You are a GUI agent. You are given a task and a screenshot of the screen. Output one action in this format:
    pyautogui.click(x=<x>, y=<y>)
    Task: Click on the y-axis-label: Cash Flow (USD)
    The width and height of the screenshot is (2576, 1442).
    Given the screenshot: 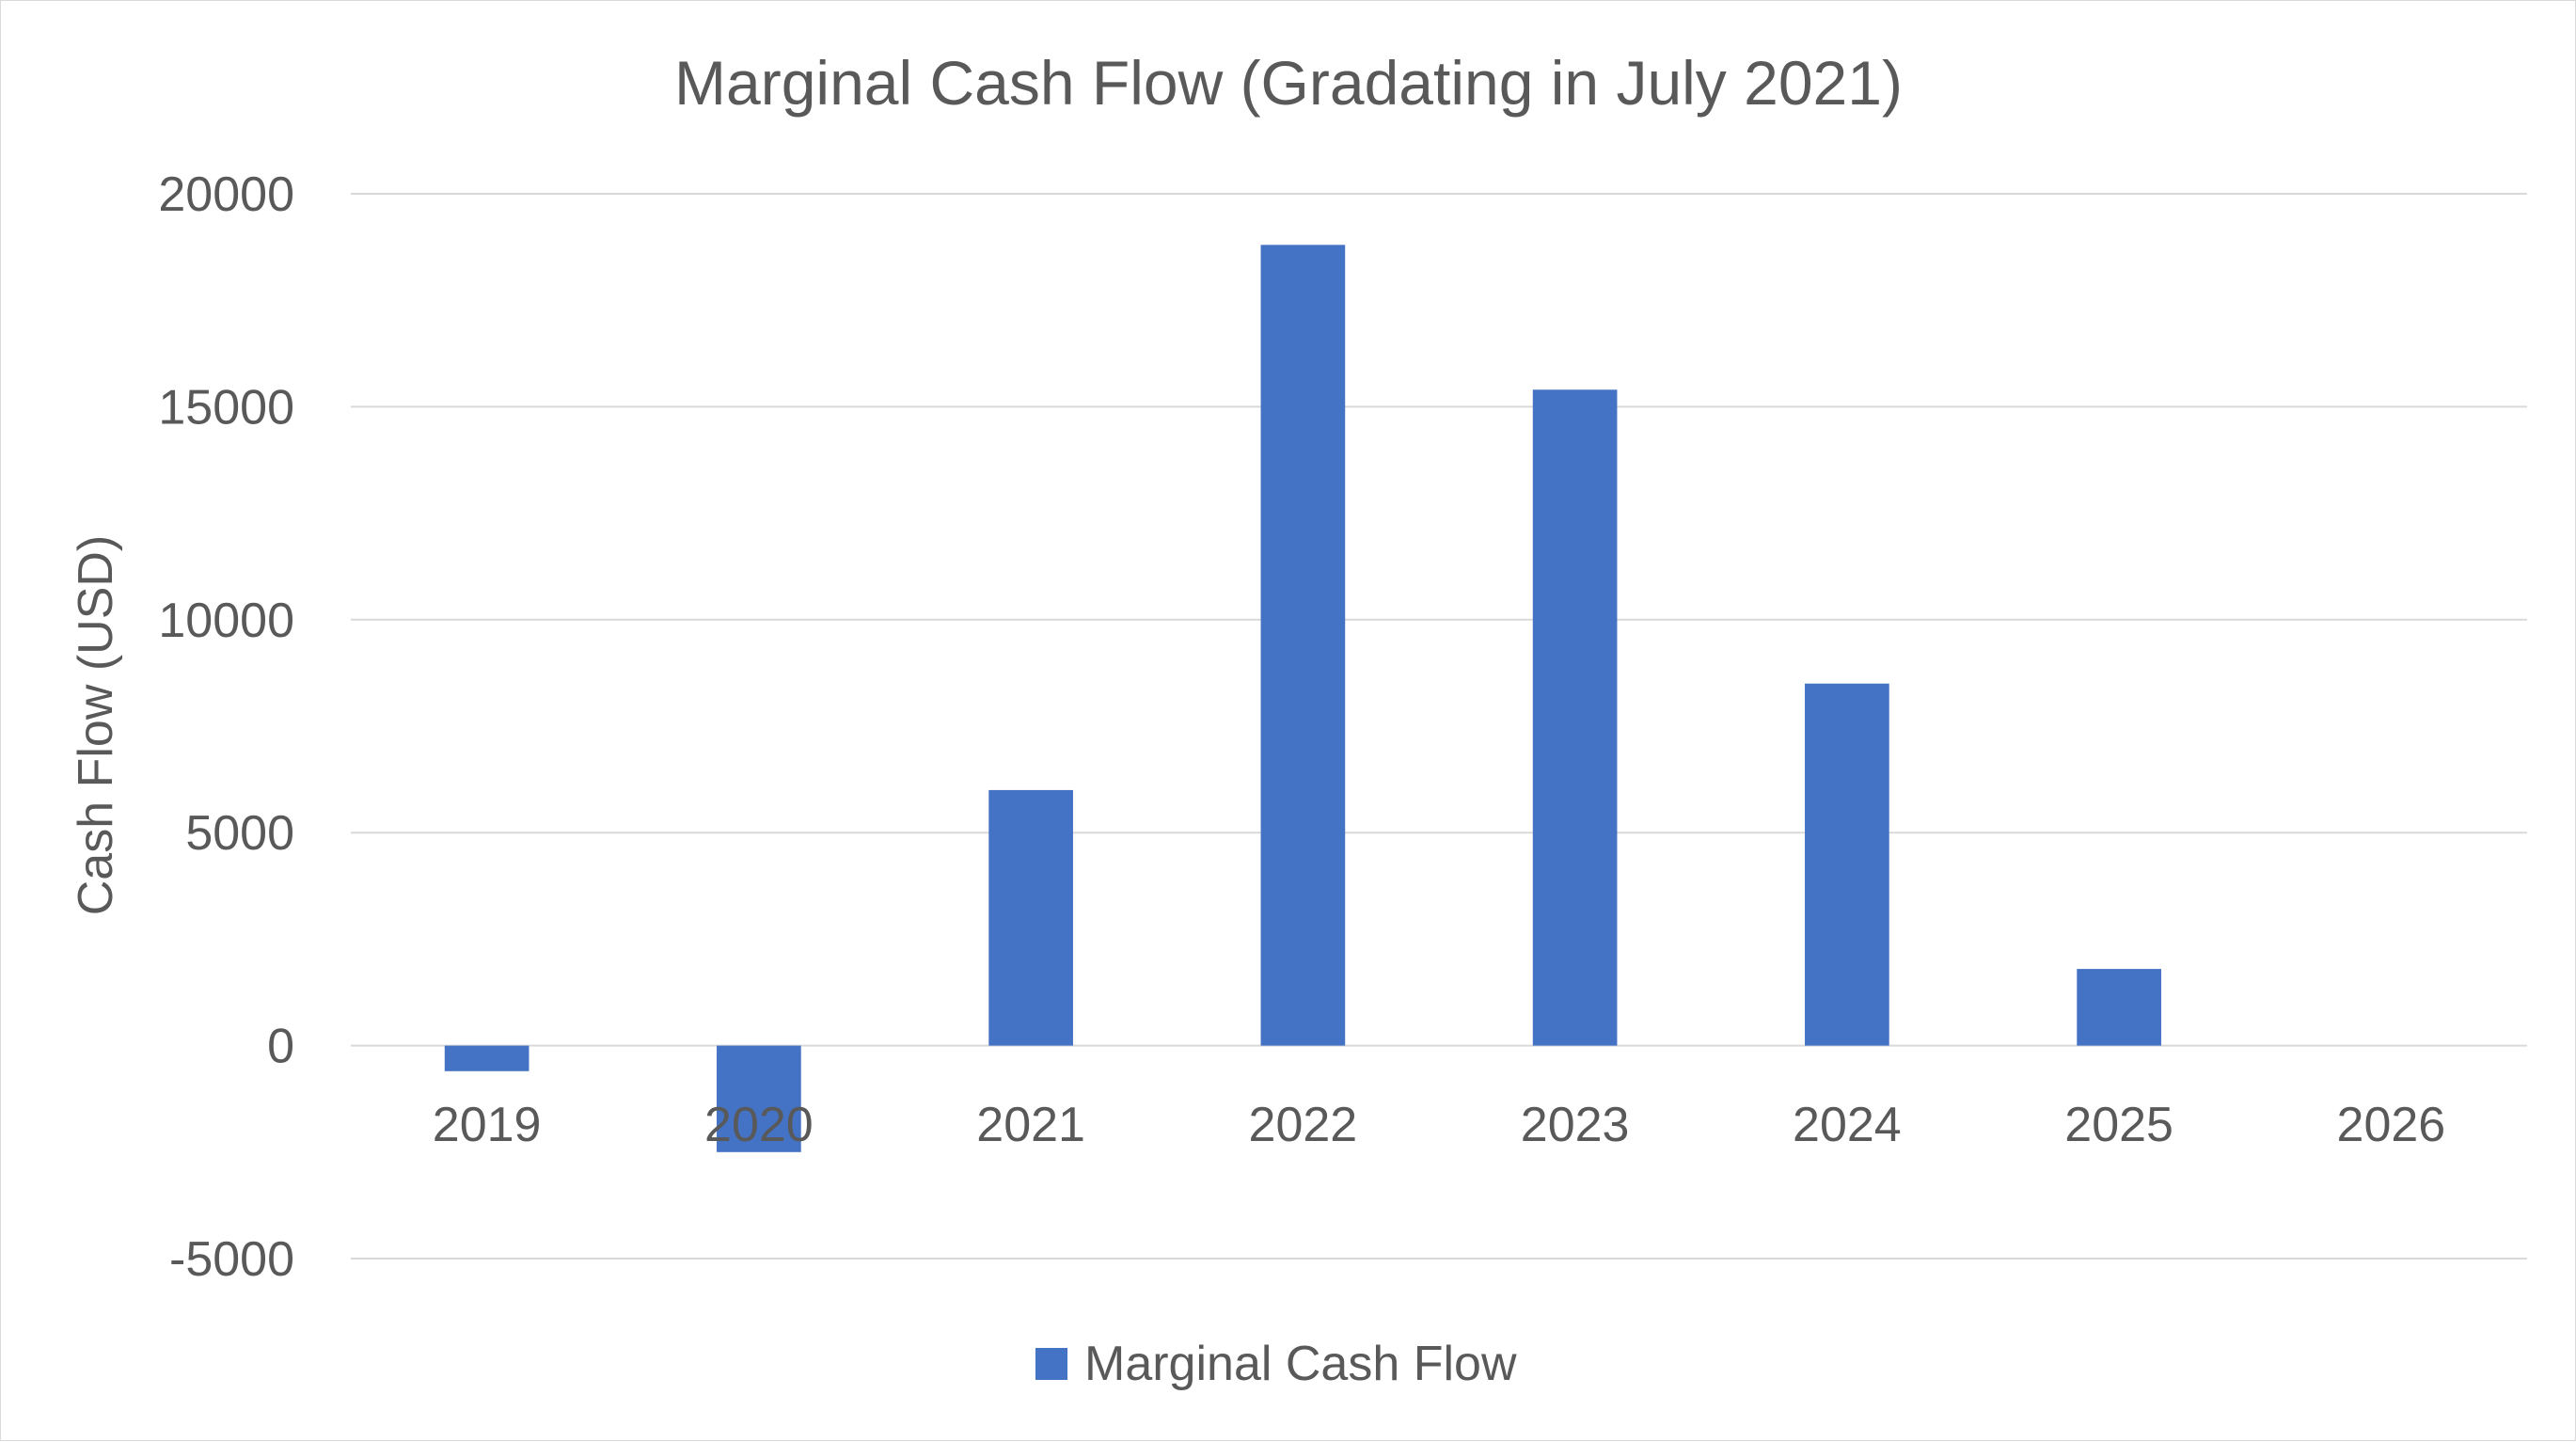 What is the action you would take?
    pyautogui.click(x=96, y=725)
    